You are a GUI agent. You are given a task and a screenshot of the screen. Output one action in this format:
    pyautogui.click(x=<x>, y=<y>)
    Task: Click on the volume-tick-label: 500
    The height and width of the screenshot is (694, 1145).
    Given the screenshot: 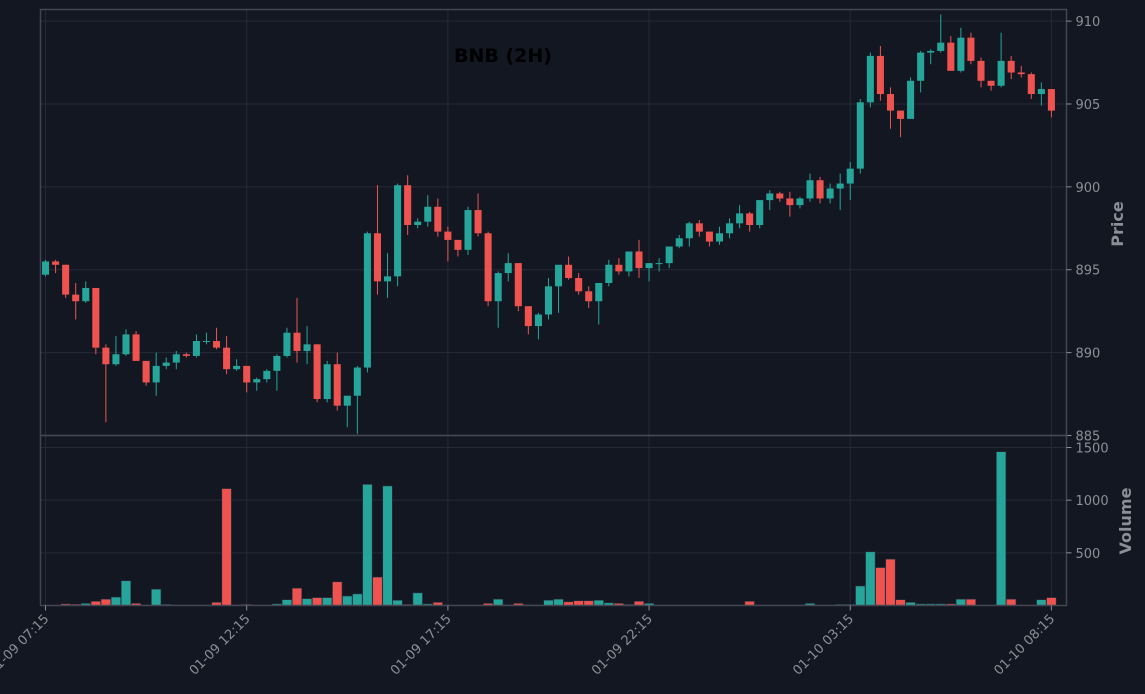 What is the action you would take?
    pyautogui.click(x=1088, y=554)
    